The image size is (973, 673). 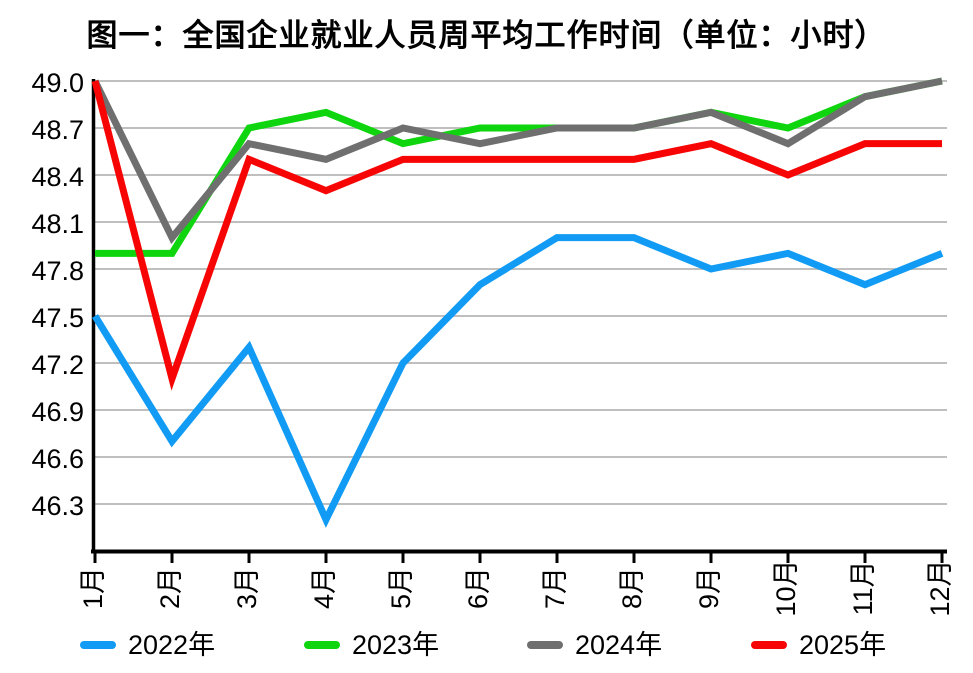 What do you see at coordinates (401, 588) in the screenshot?
I see `x-tick-label: 5月` at bounding box center [401, 588].